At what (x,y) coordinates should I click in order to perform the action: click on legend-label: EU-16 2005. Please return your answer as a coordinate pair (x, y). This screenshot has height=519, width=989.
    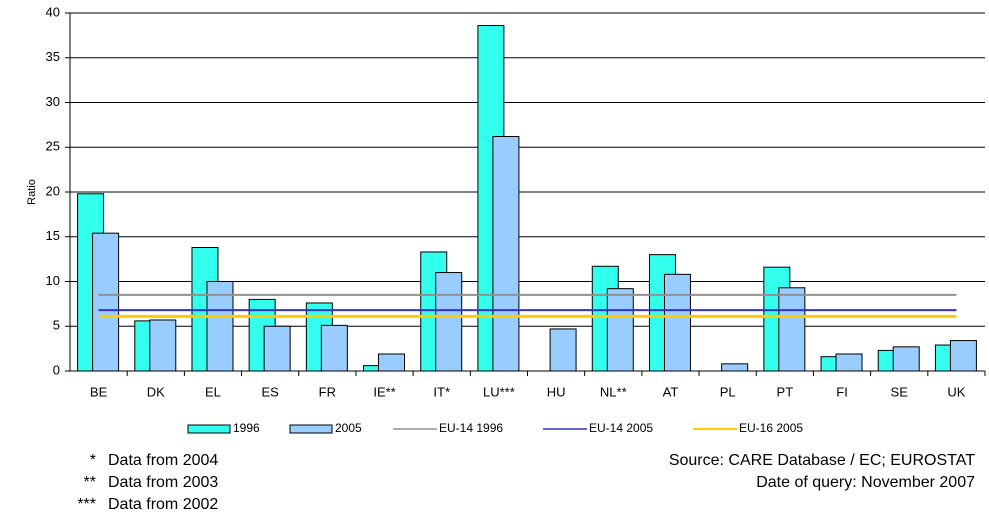
    Looking at the image, I should click on (771, 428).